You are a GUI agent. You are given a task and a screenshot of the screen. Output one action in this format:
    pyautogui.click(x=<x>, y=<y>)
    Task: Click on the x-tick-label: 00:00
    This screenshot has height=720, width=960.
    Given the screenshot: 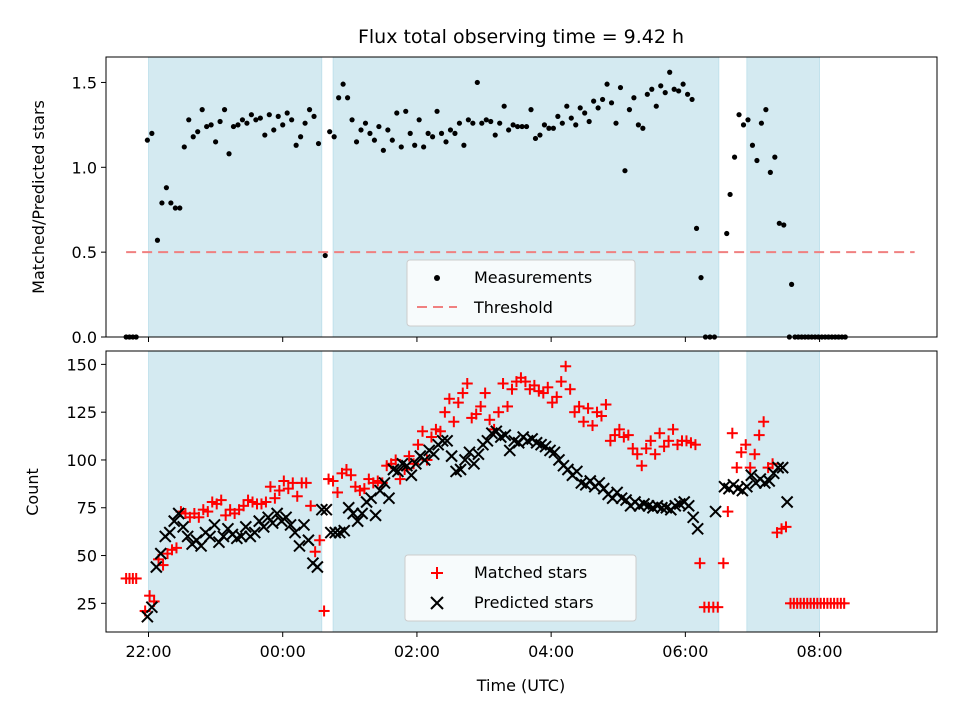 What is the action you would take?
    pyautogui.click(x=283, y=651)
    